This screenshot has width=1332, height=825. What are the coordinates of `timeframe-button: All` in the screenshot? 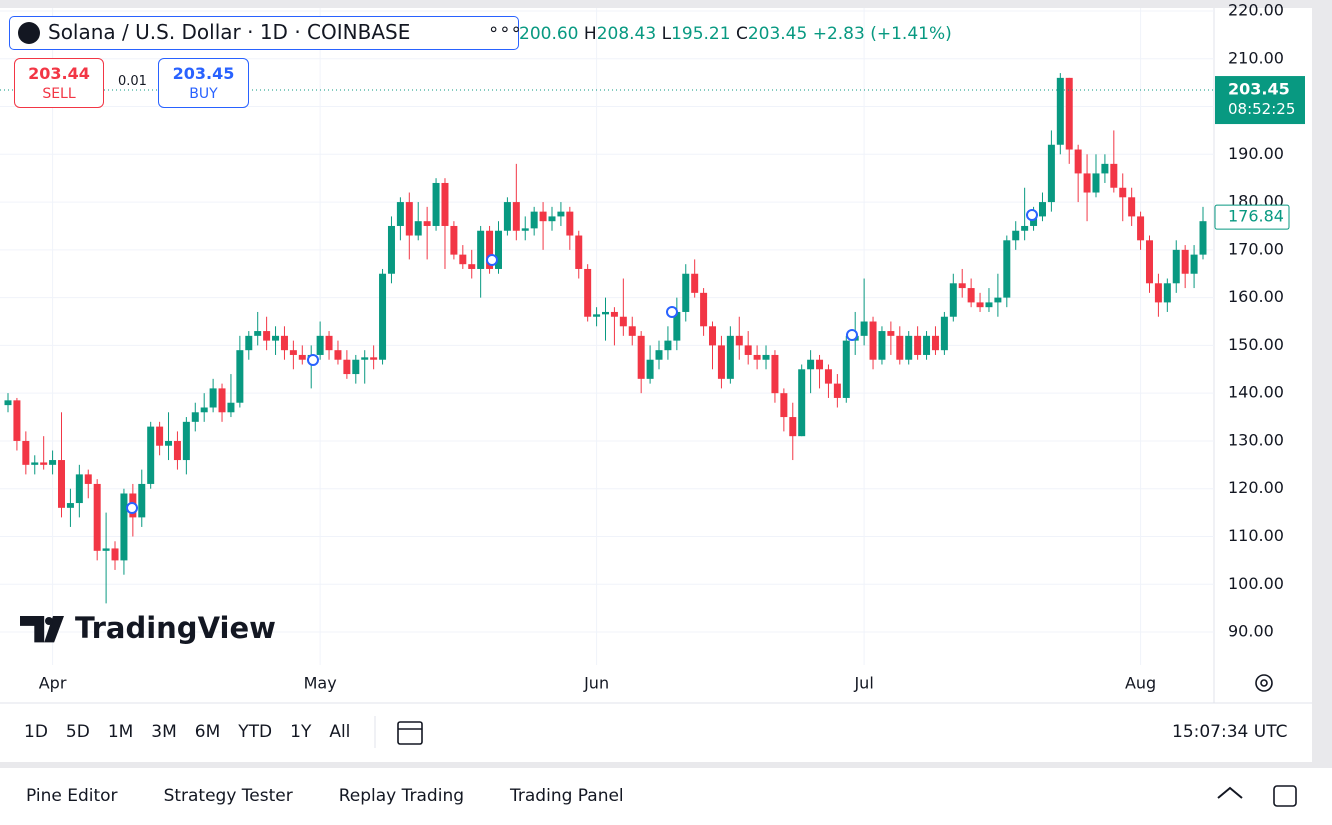 It's located at (340, 732).